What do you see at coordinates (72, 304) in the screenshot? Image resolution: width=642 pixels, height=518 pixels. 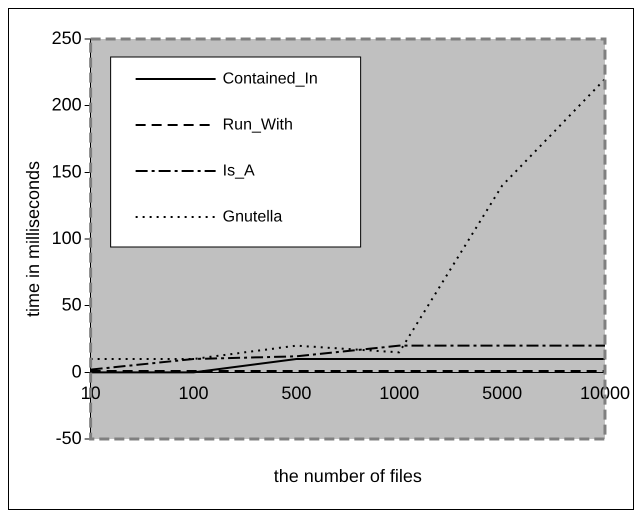 I see `y-tick-label: 50` at bounding box center [72, 304].